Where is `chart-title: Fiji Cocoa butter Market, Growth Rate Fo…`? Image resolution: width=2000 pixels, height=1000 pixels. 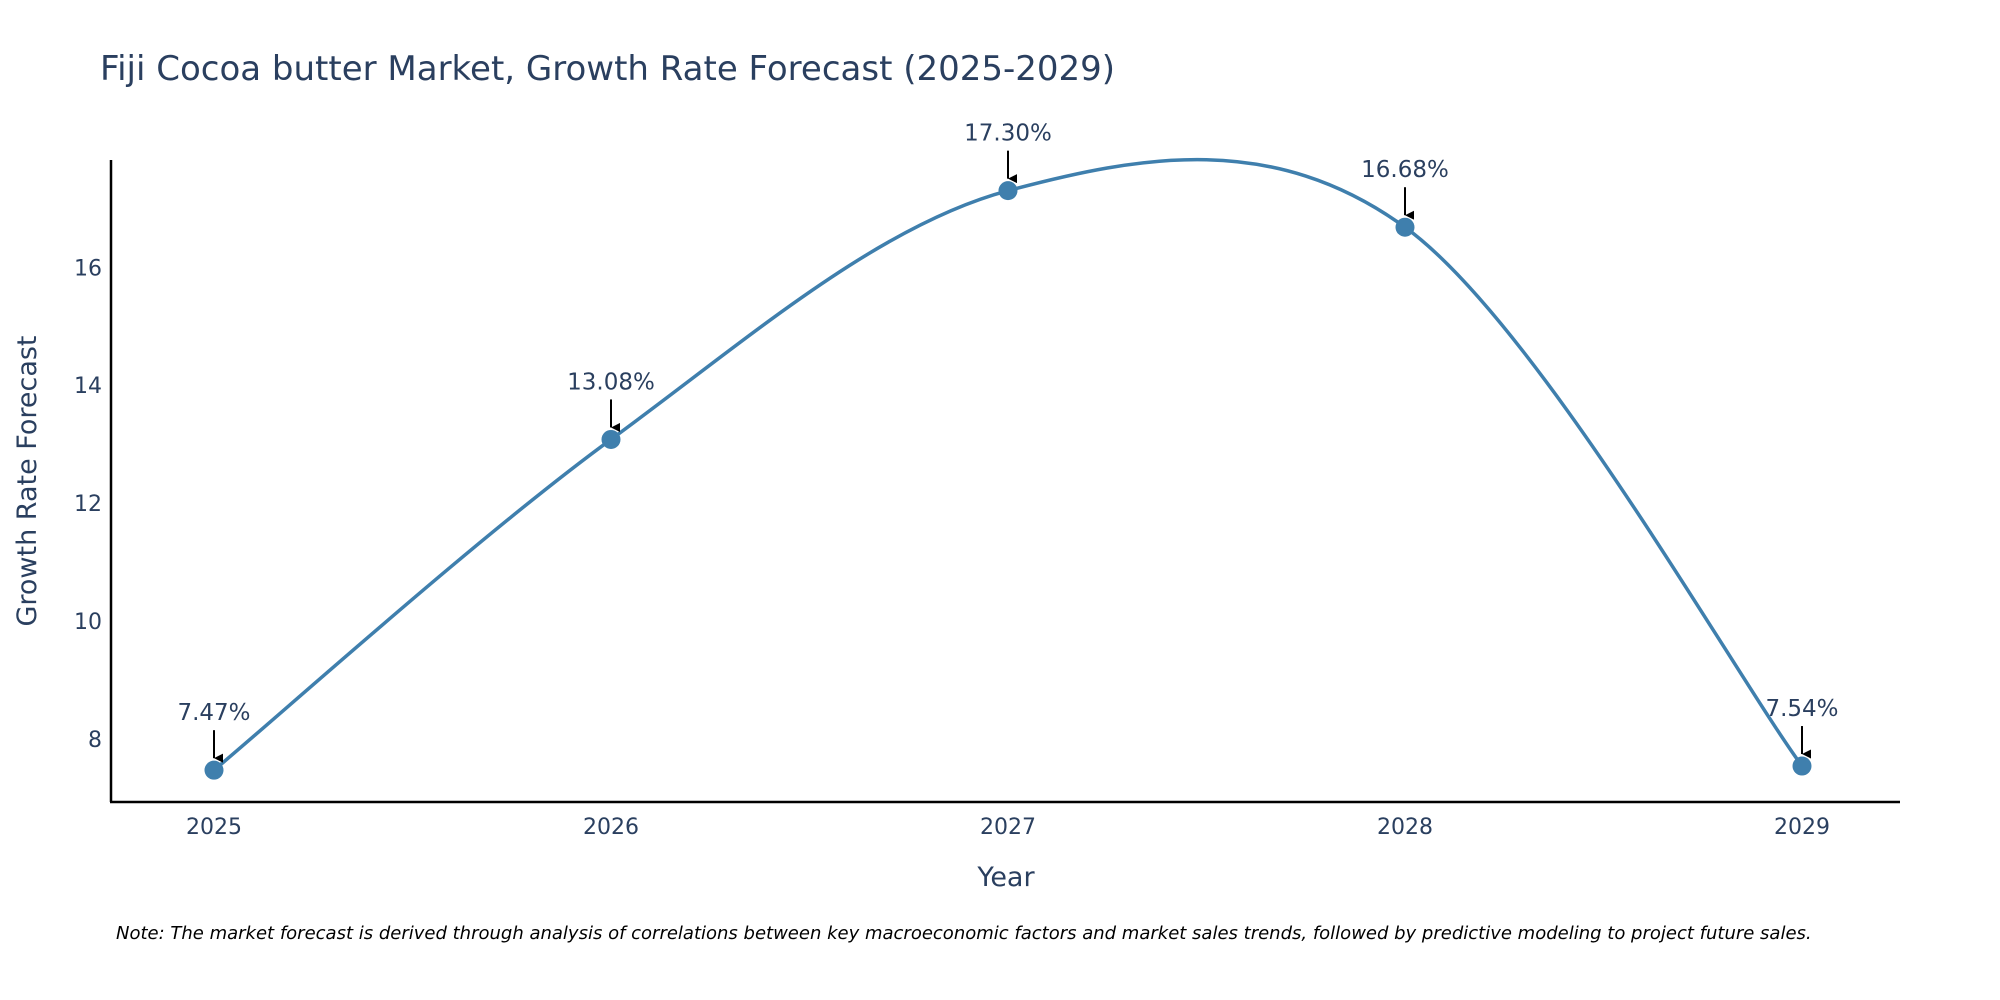
chart-title: Fiji Cocoa butter Market, Growth Rate Fo… is located at coordinates (607, 69).